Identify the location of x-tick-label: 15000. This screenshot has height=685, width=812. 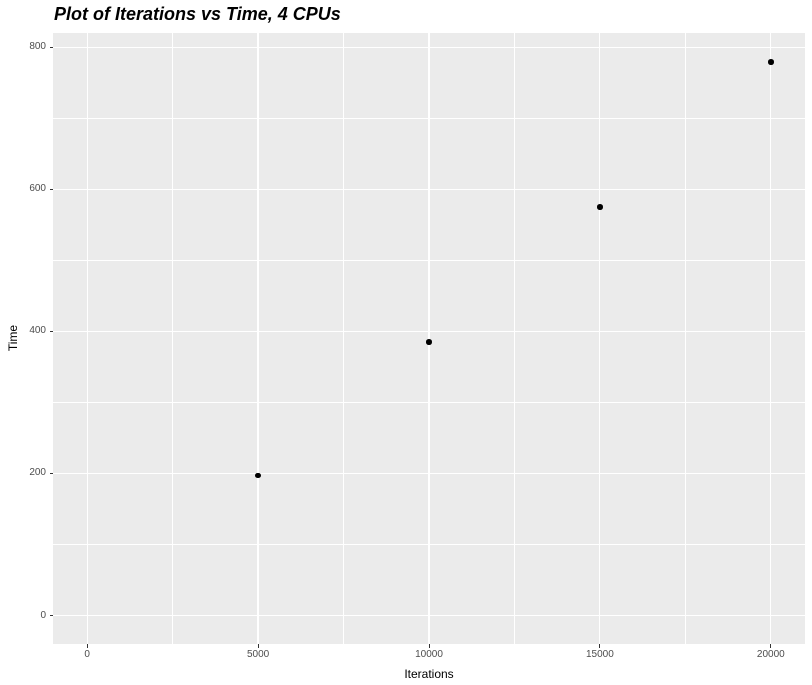
(600, 654).